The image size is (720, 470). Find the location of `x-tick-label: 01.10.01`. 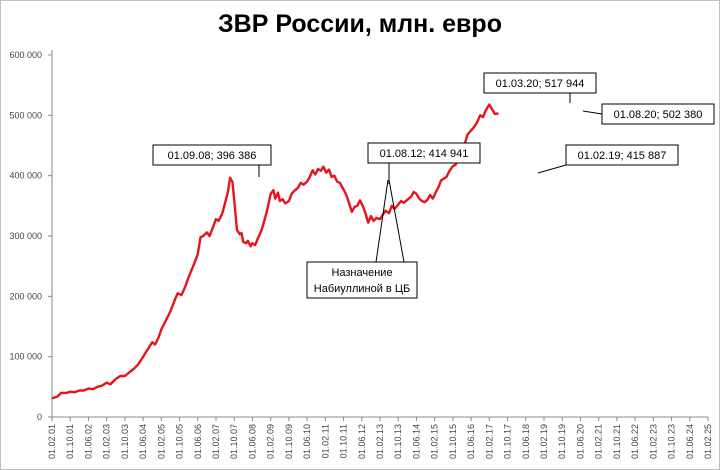

x-tick-label: 01.10.01 is located at coordinates (70, 441).